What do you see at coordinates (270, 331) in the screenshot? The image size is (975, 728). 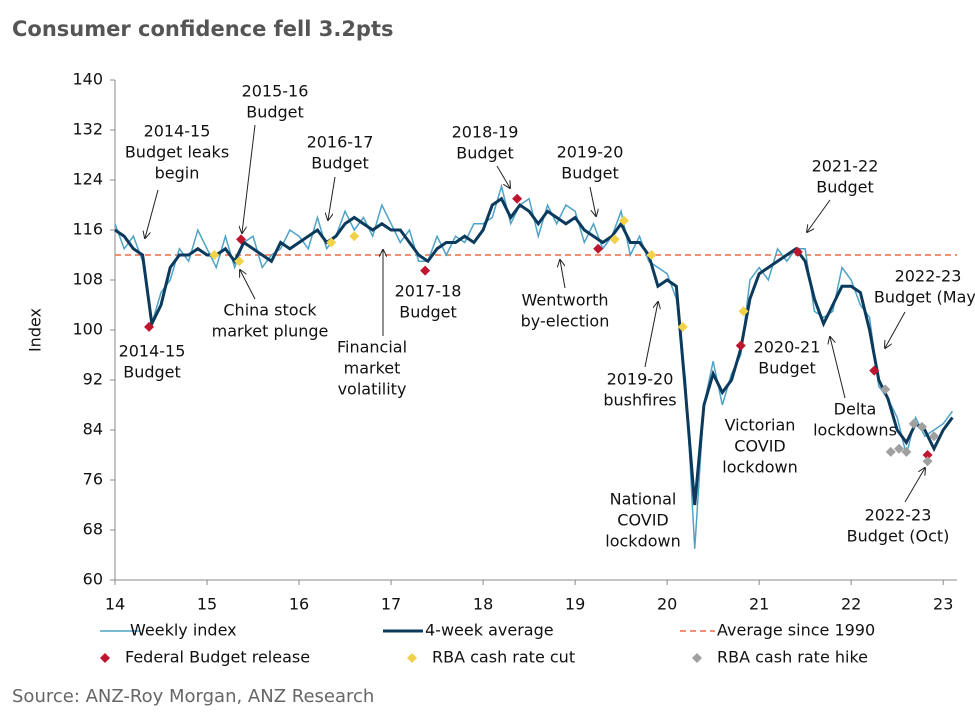 I see `annotation: market plunge` at bounding box center [270, 331].